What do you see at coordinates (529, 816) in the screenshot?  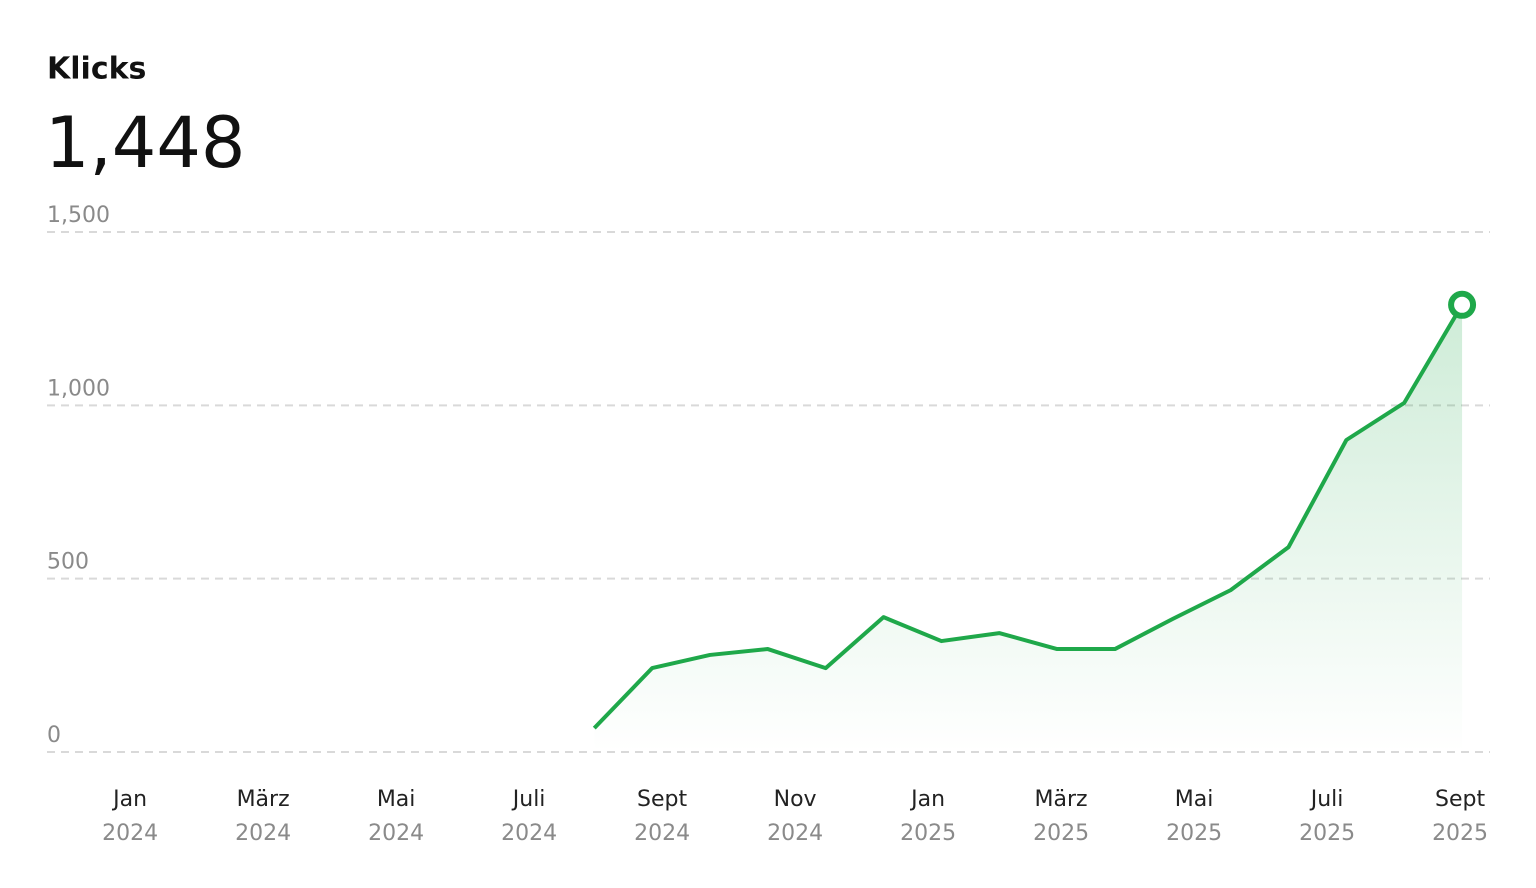 I see `x-tick-label: Juli 2024` at bounding box center [529, 816].